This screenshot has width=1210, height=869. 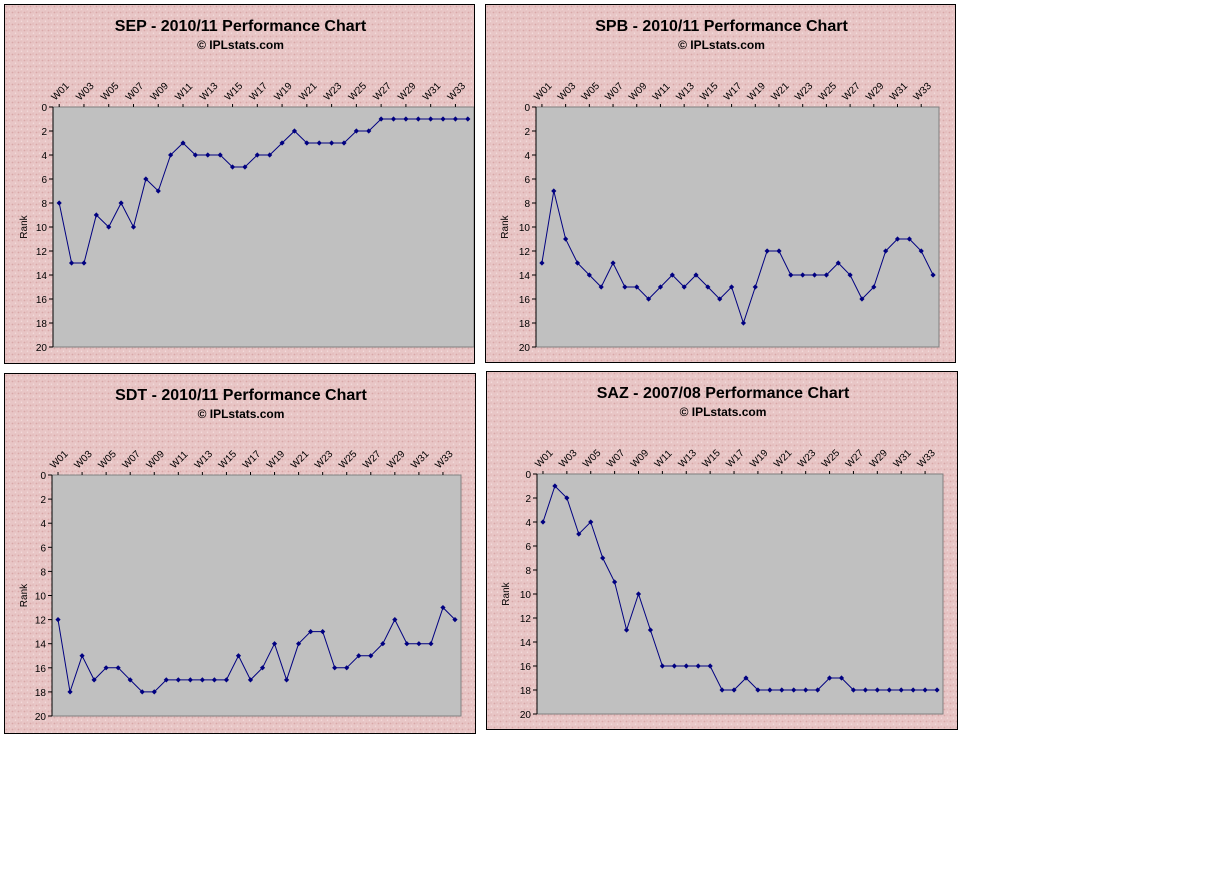 I want to click on y-tick-label: 16, so click(x=525, y=300).